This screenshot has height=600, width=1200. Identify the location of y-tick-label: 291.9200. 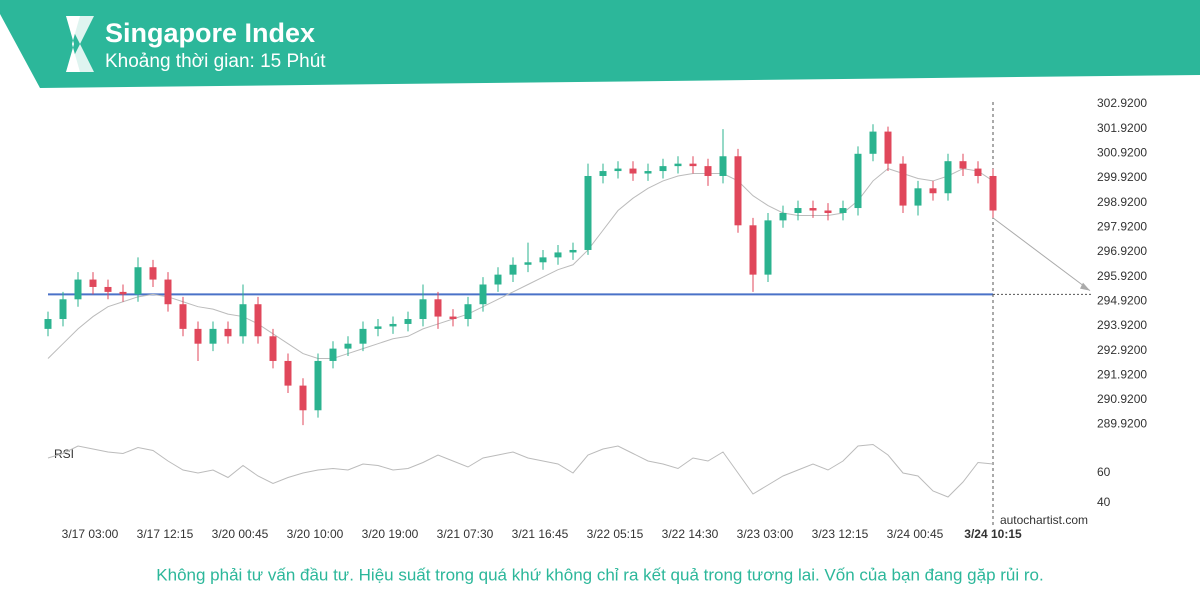
(1122, 374).